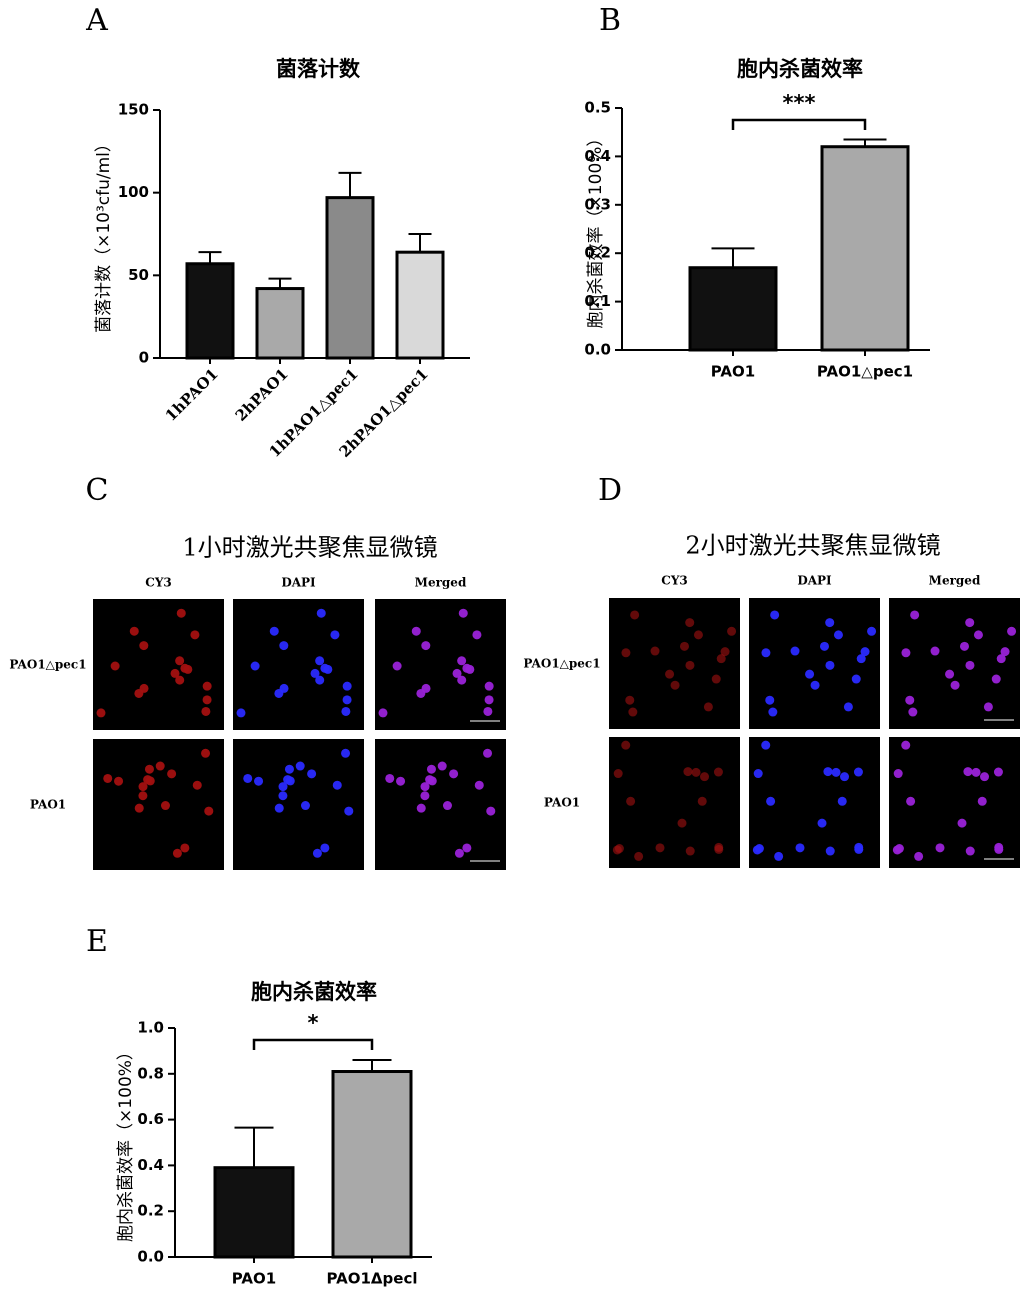 The height and width of the screenshot is (1294, 1031). I want to click on panel-label: E, so click(97, 941).